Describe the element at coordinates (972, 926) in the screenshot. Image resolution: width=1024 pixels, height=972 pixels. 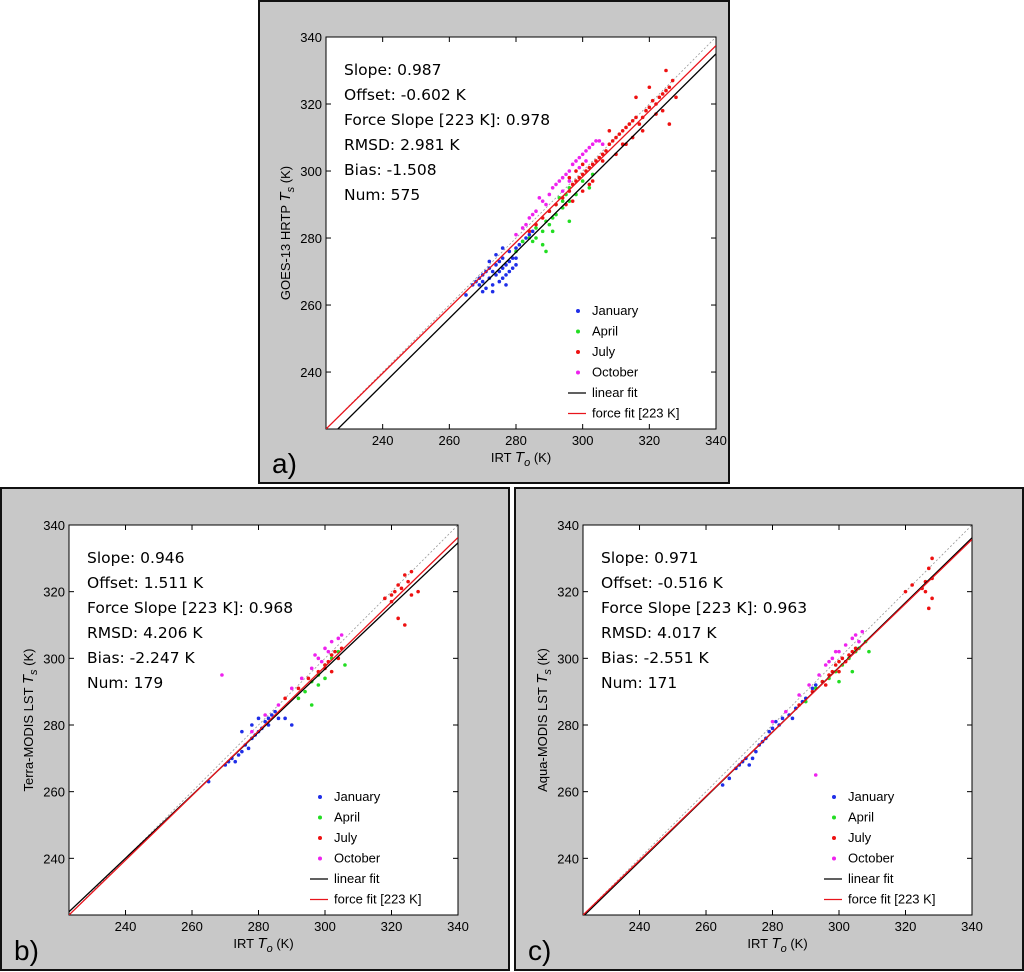
I see `x-tick-label: 340` at that location.